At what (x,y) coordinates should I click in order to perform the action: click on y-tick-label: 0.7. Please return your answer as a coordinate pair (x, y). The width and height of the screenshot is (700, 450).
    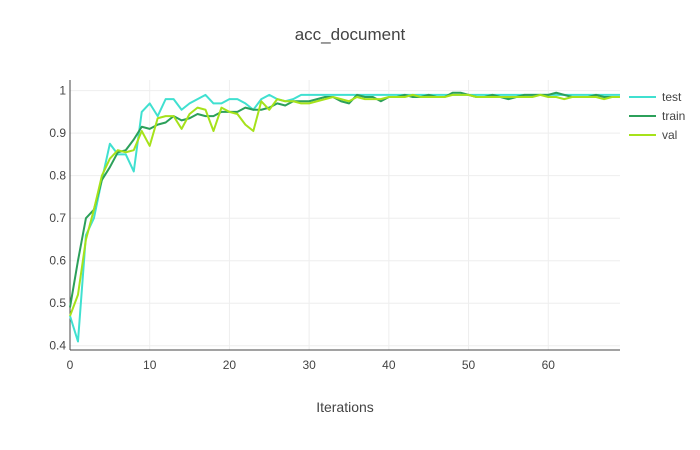
    Looking at the image, I should click on (57, 218).